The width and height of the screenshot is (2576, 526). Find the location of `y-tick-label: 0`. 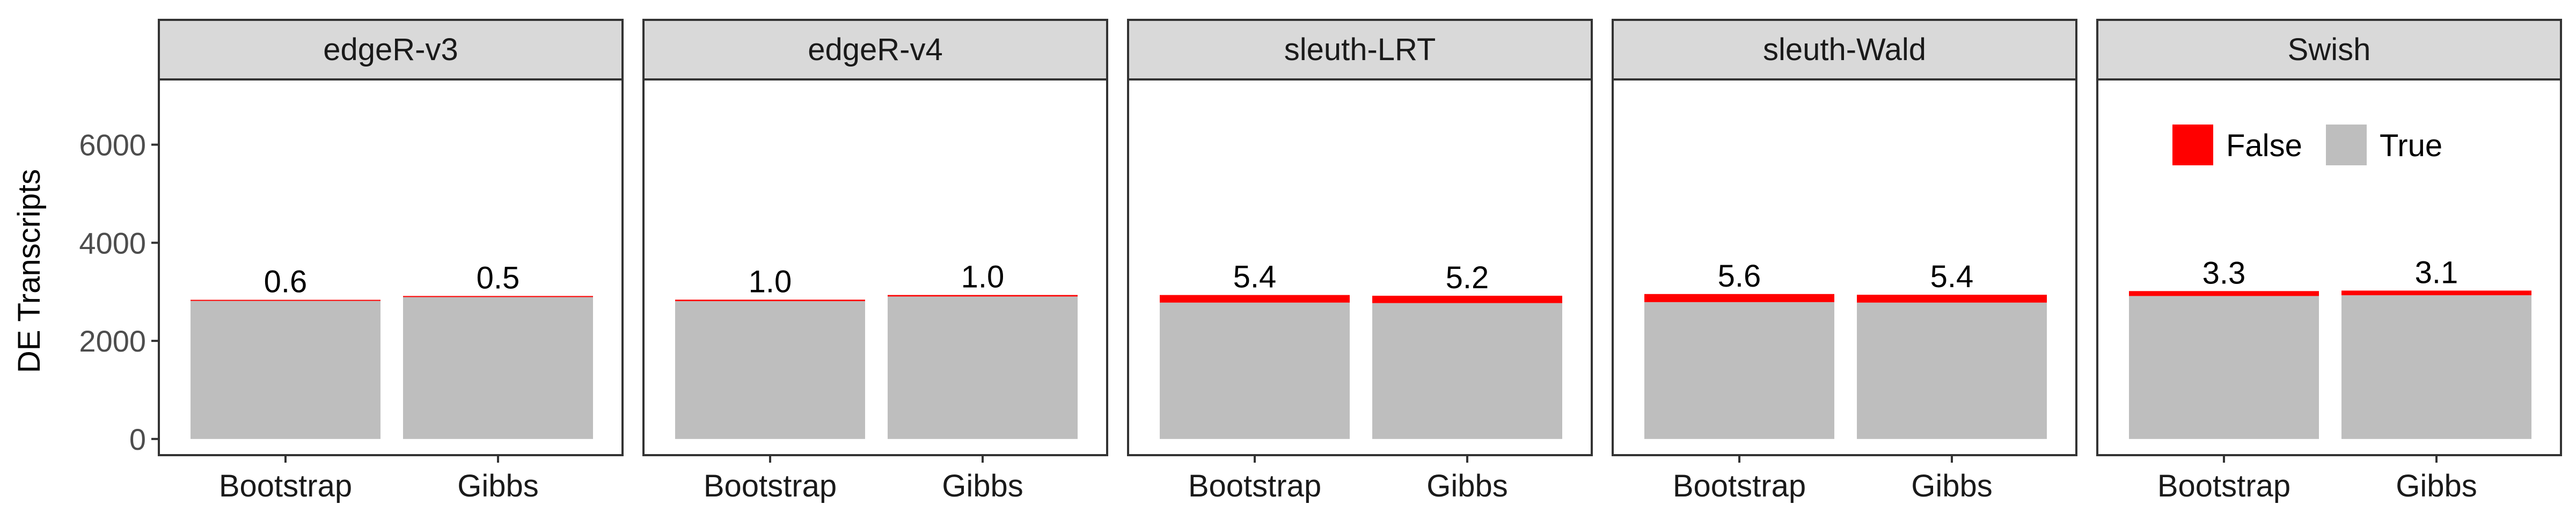

y-tick-label: 0 is located at coordinates (137, 439).